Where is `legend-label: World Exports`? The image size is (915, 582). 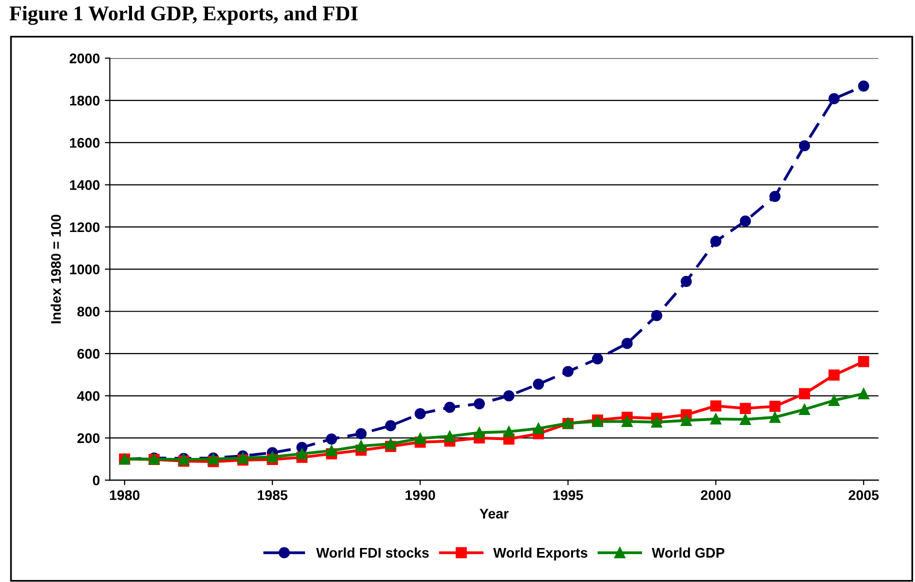 legend-label: World Exports is located at coordinates (540, 554).